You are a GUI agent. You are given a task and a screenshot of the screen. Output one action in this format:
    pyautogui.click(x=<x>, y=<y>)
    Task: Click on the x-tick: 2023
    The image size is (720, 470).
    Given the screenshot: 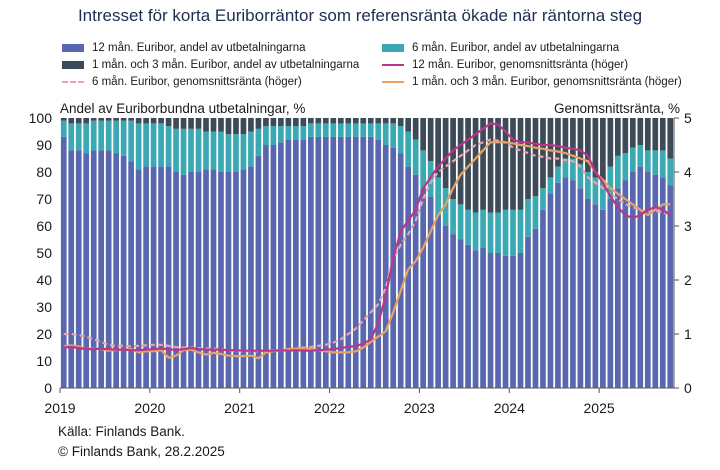 What is the action you would take?
    pyautogui.click(x=419, y=408)
    